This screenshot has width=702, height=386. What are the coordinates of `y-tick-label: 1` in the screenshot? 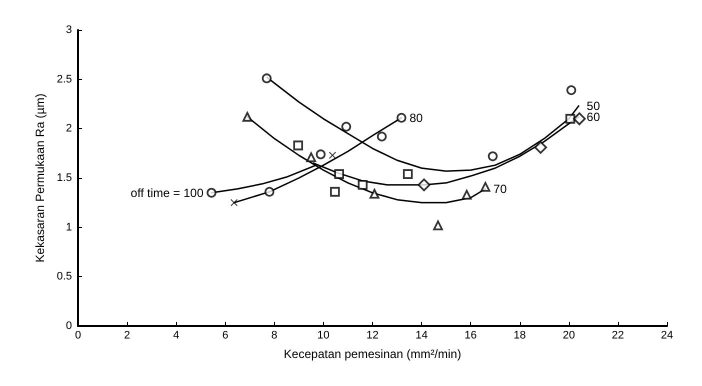 It's located at (69, 227).